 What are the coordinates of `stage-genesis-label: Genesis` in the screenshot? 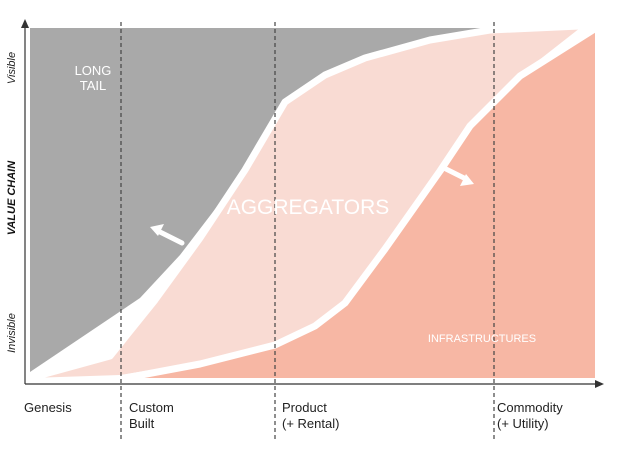 It's located at (48, 407).